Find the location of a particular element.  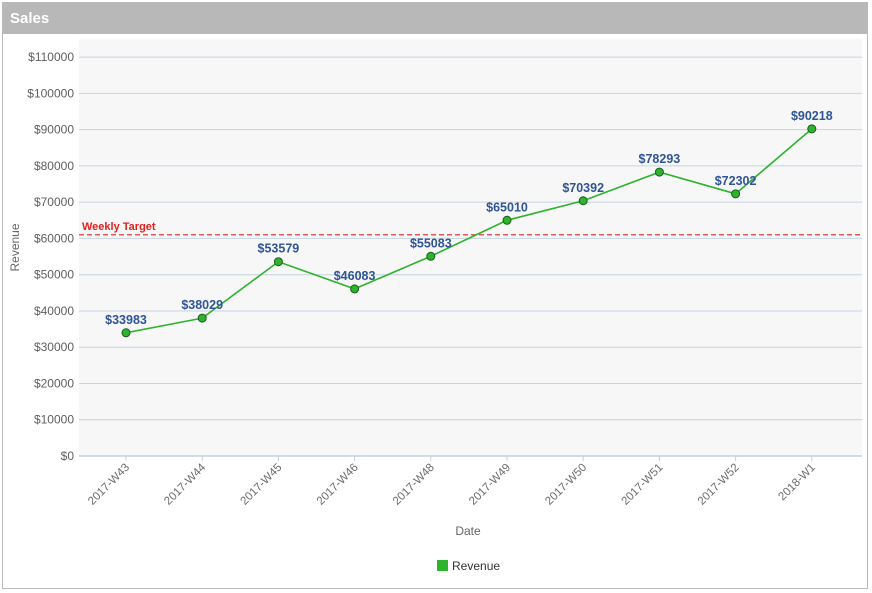

x-tick-label: 2017-W50 is located at coordinates (566, 485).